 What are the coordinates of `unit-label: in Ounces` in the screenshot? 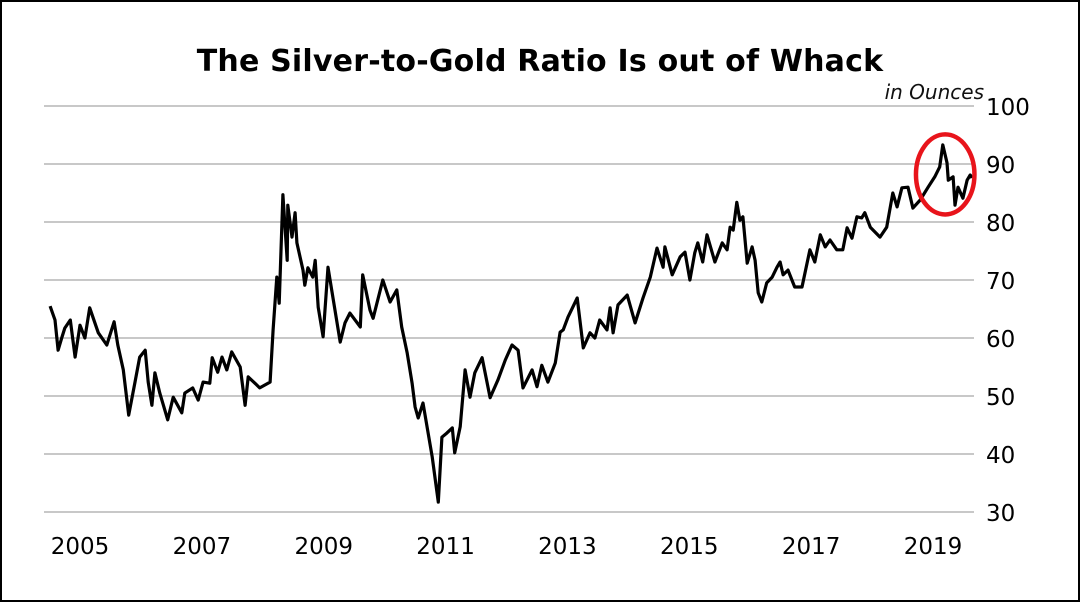 It's located at (934, 92).